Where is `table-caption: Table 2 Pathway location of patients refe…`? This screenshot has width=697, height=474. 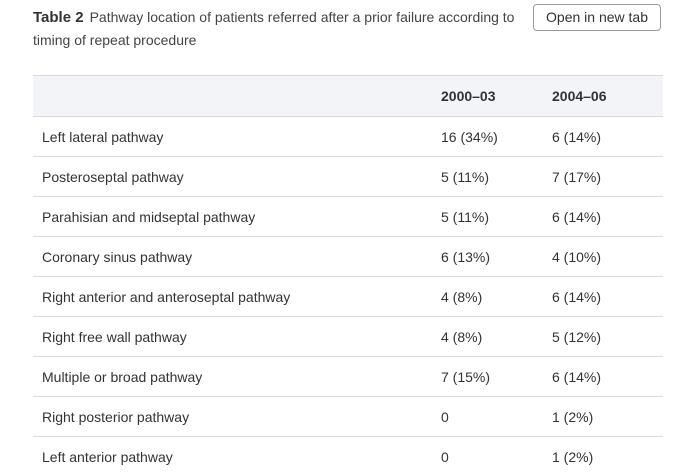 table-caption: Table 2 Pathway location of patients refe… is located at coordinates (275, 29).